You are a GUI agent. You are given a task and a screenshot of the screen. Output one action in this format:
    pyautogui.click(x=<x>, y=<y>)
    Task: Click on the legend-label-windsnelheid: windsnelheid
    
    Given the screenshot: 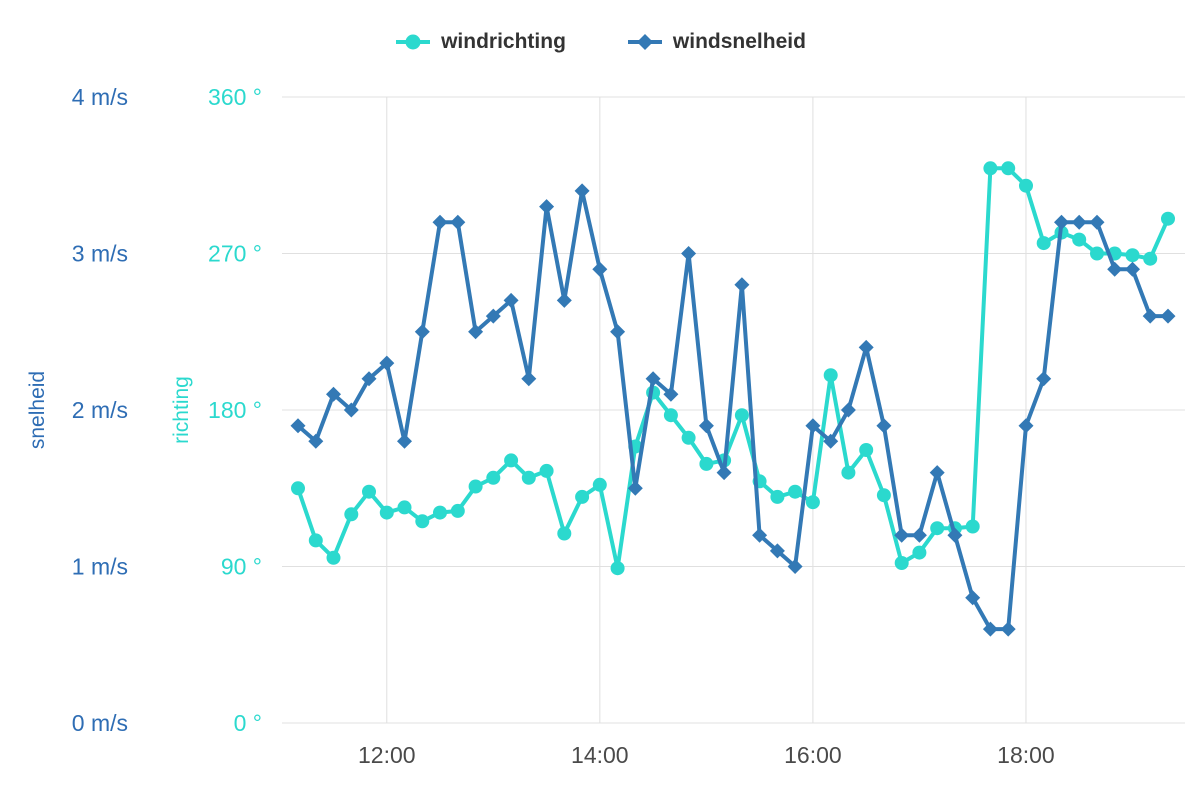 What is the action you would take?
    pyautogui.click(x=739, y=41)
    